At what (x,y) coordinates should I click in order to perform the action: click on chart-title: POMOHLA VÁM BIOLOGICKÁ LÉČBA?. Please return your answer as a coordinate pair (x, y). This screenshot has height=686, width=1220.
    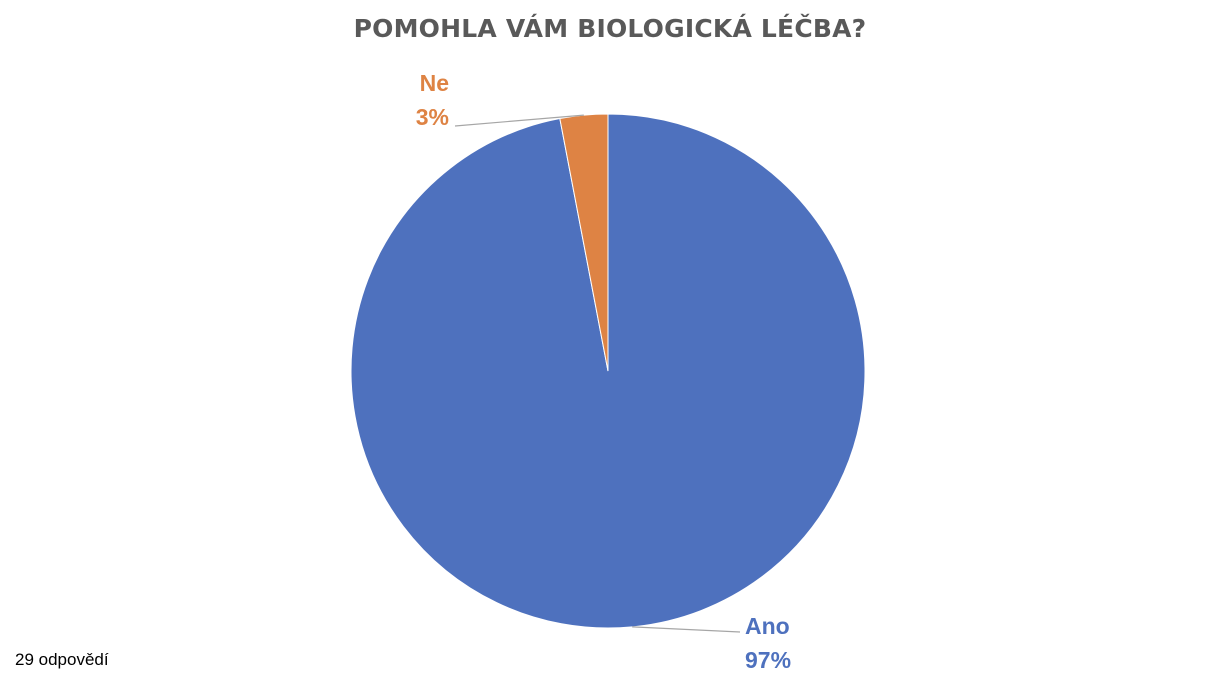
    Looking at the image, I should click on (610, 28).